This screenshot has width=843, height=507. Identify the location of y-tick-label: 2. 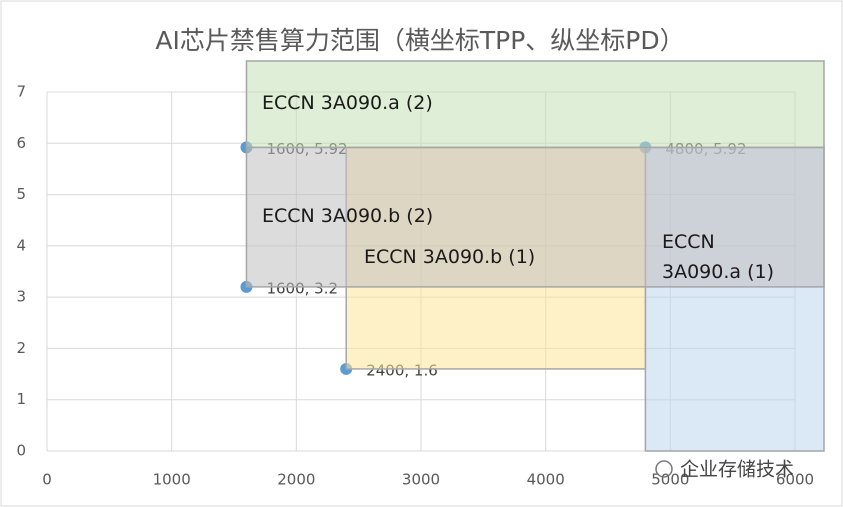
(21, 348).